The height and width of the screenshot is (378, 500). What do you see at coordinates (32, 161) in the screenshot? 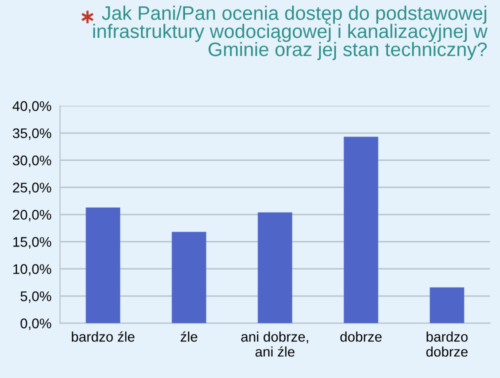
I see `y-tick-label: 30,0%` at bounding box center [32, 161].